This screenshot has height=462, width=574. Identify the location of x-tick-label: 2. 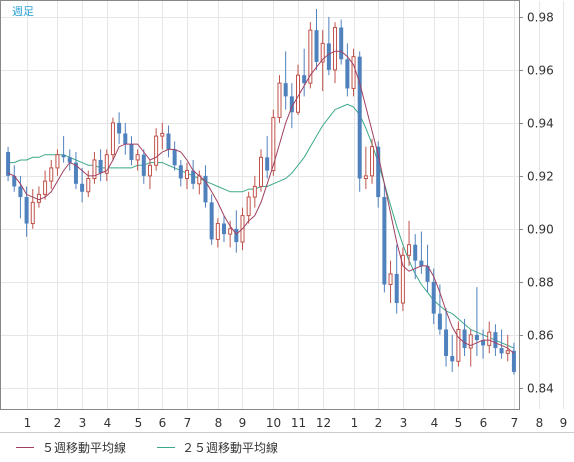
(379, 423).